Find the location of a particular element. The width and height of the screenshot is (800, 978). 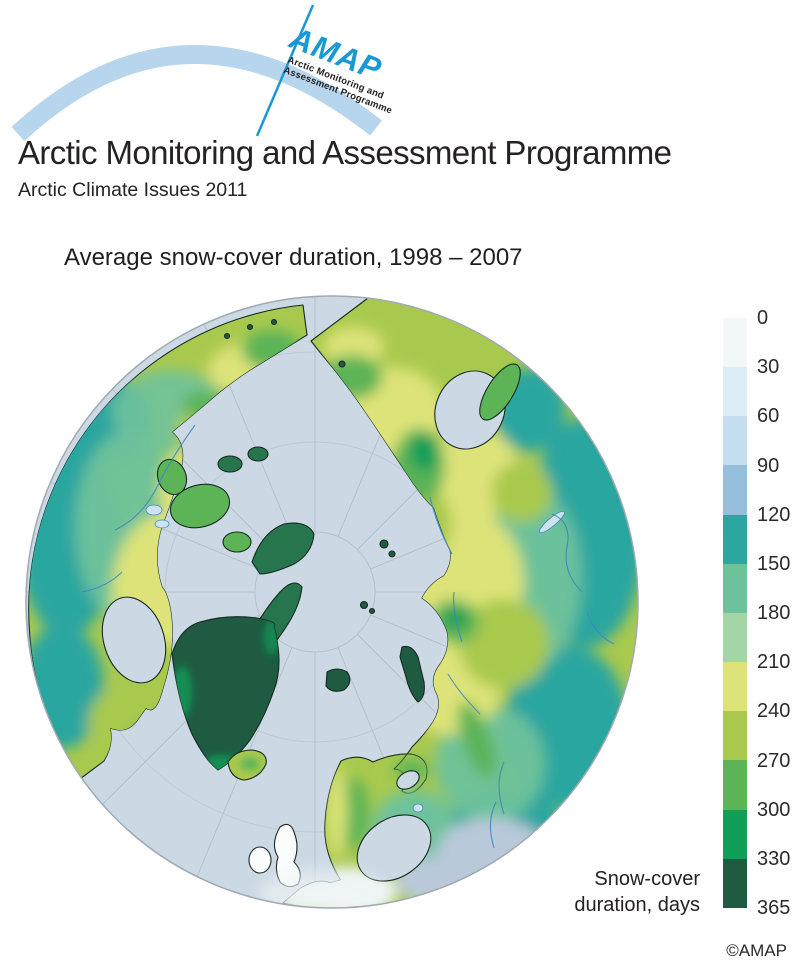

hudson-bay is located at coordinates (134, 640).